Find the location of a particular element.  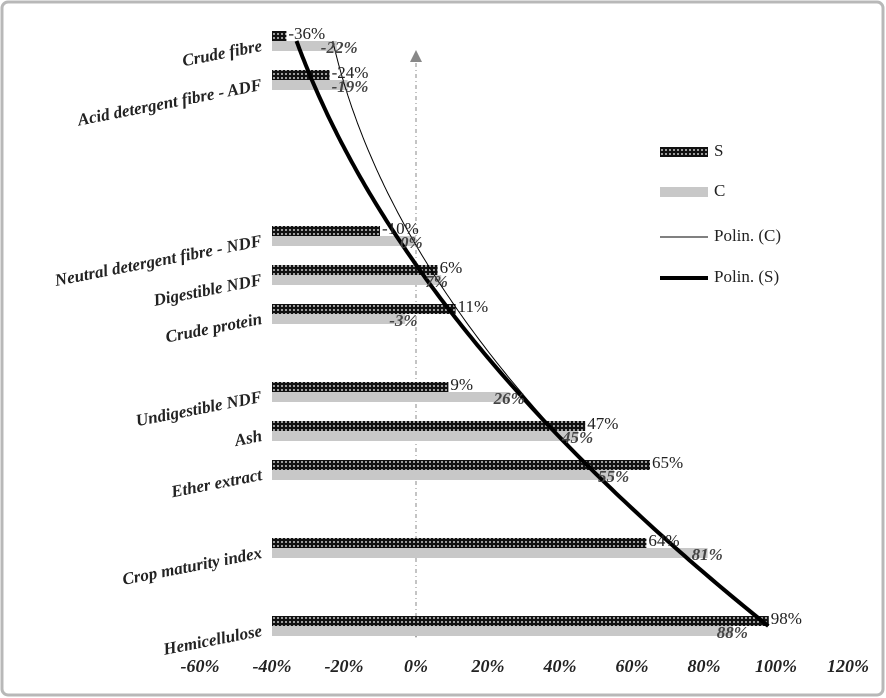

x-tick-label: 20% is located at coordinates (488, 666).